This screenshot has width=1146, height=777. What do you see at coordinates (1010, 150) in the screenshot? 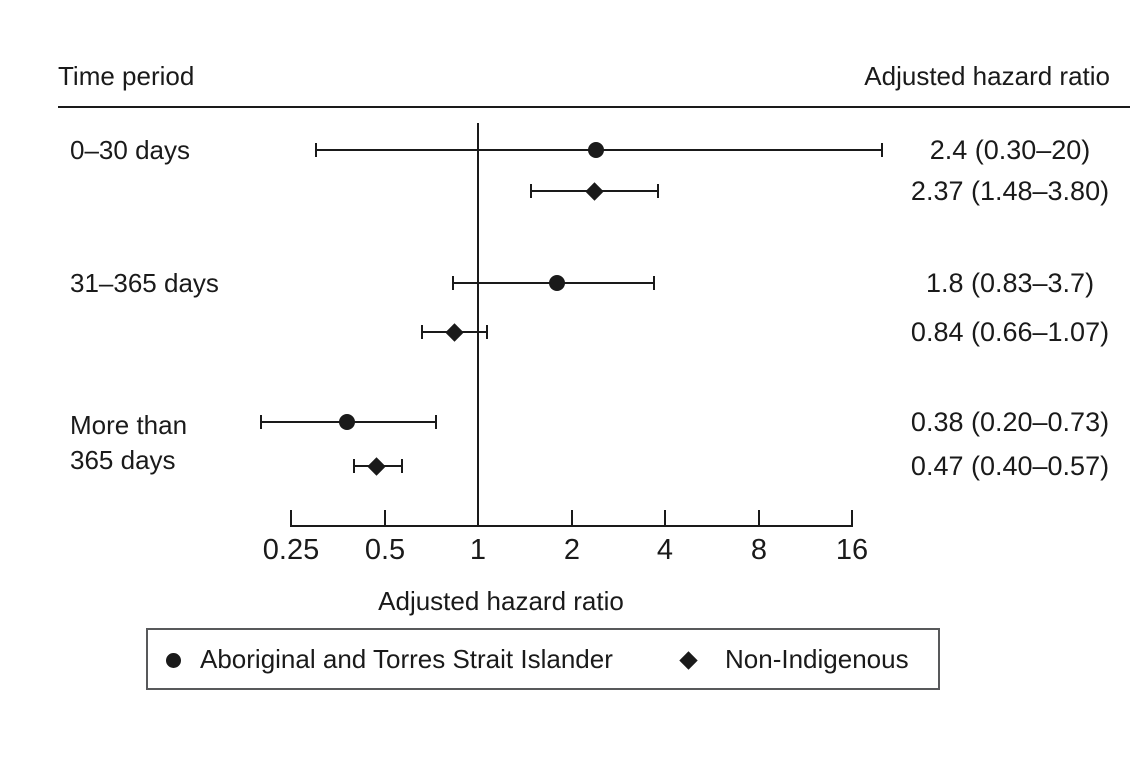
I see `hazard-ratio-value: 2.4 (0.30–20)` at bounding box center [1010, 150].